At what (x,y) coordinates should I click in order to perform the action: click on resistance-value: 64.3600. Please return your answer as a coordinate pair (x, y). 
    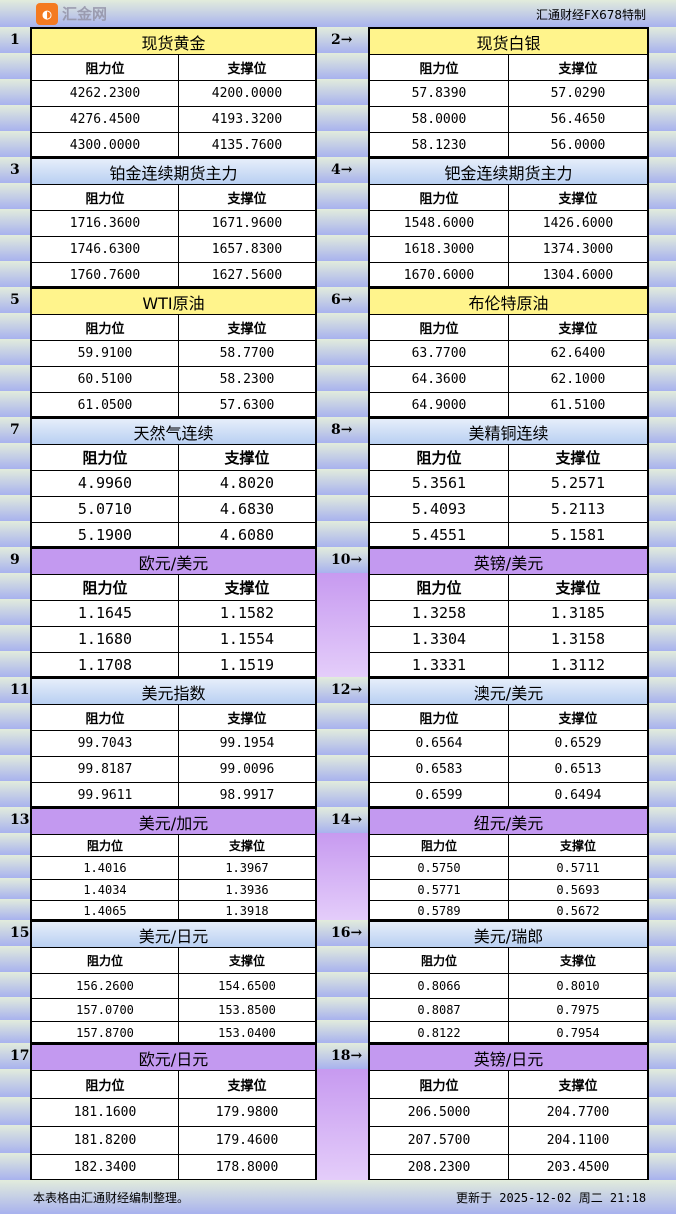
    Looking at the image, I should click on (439, 379).